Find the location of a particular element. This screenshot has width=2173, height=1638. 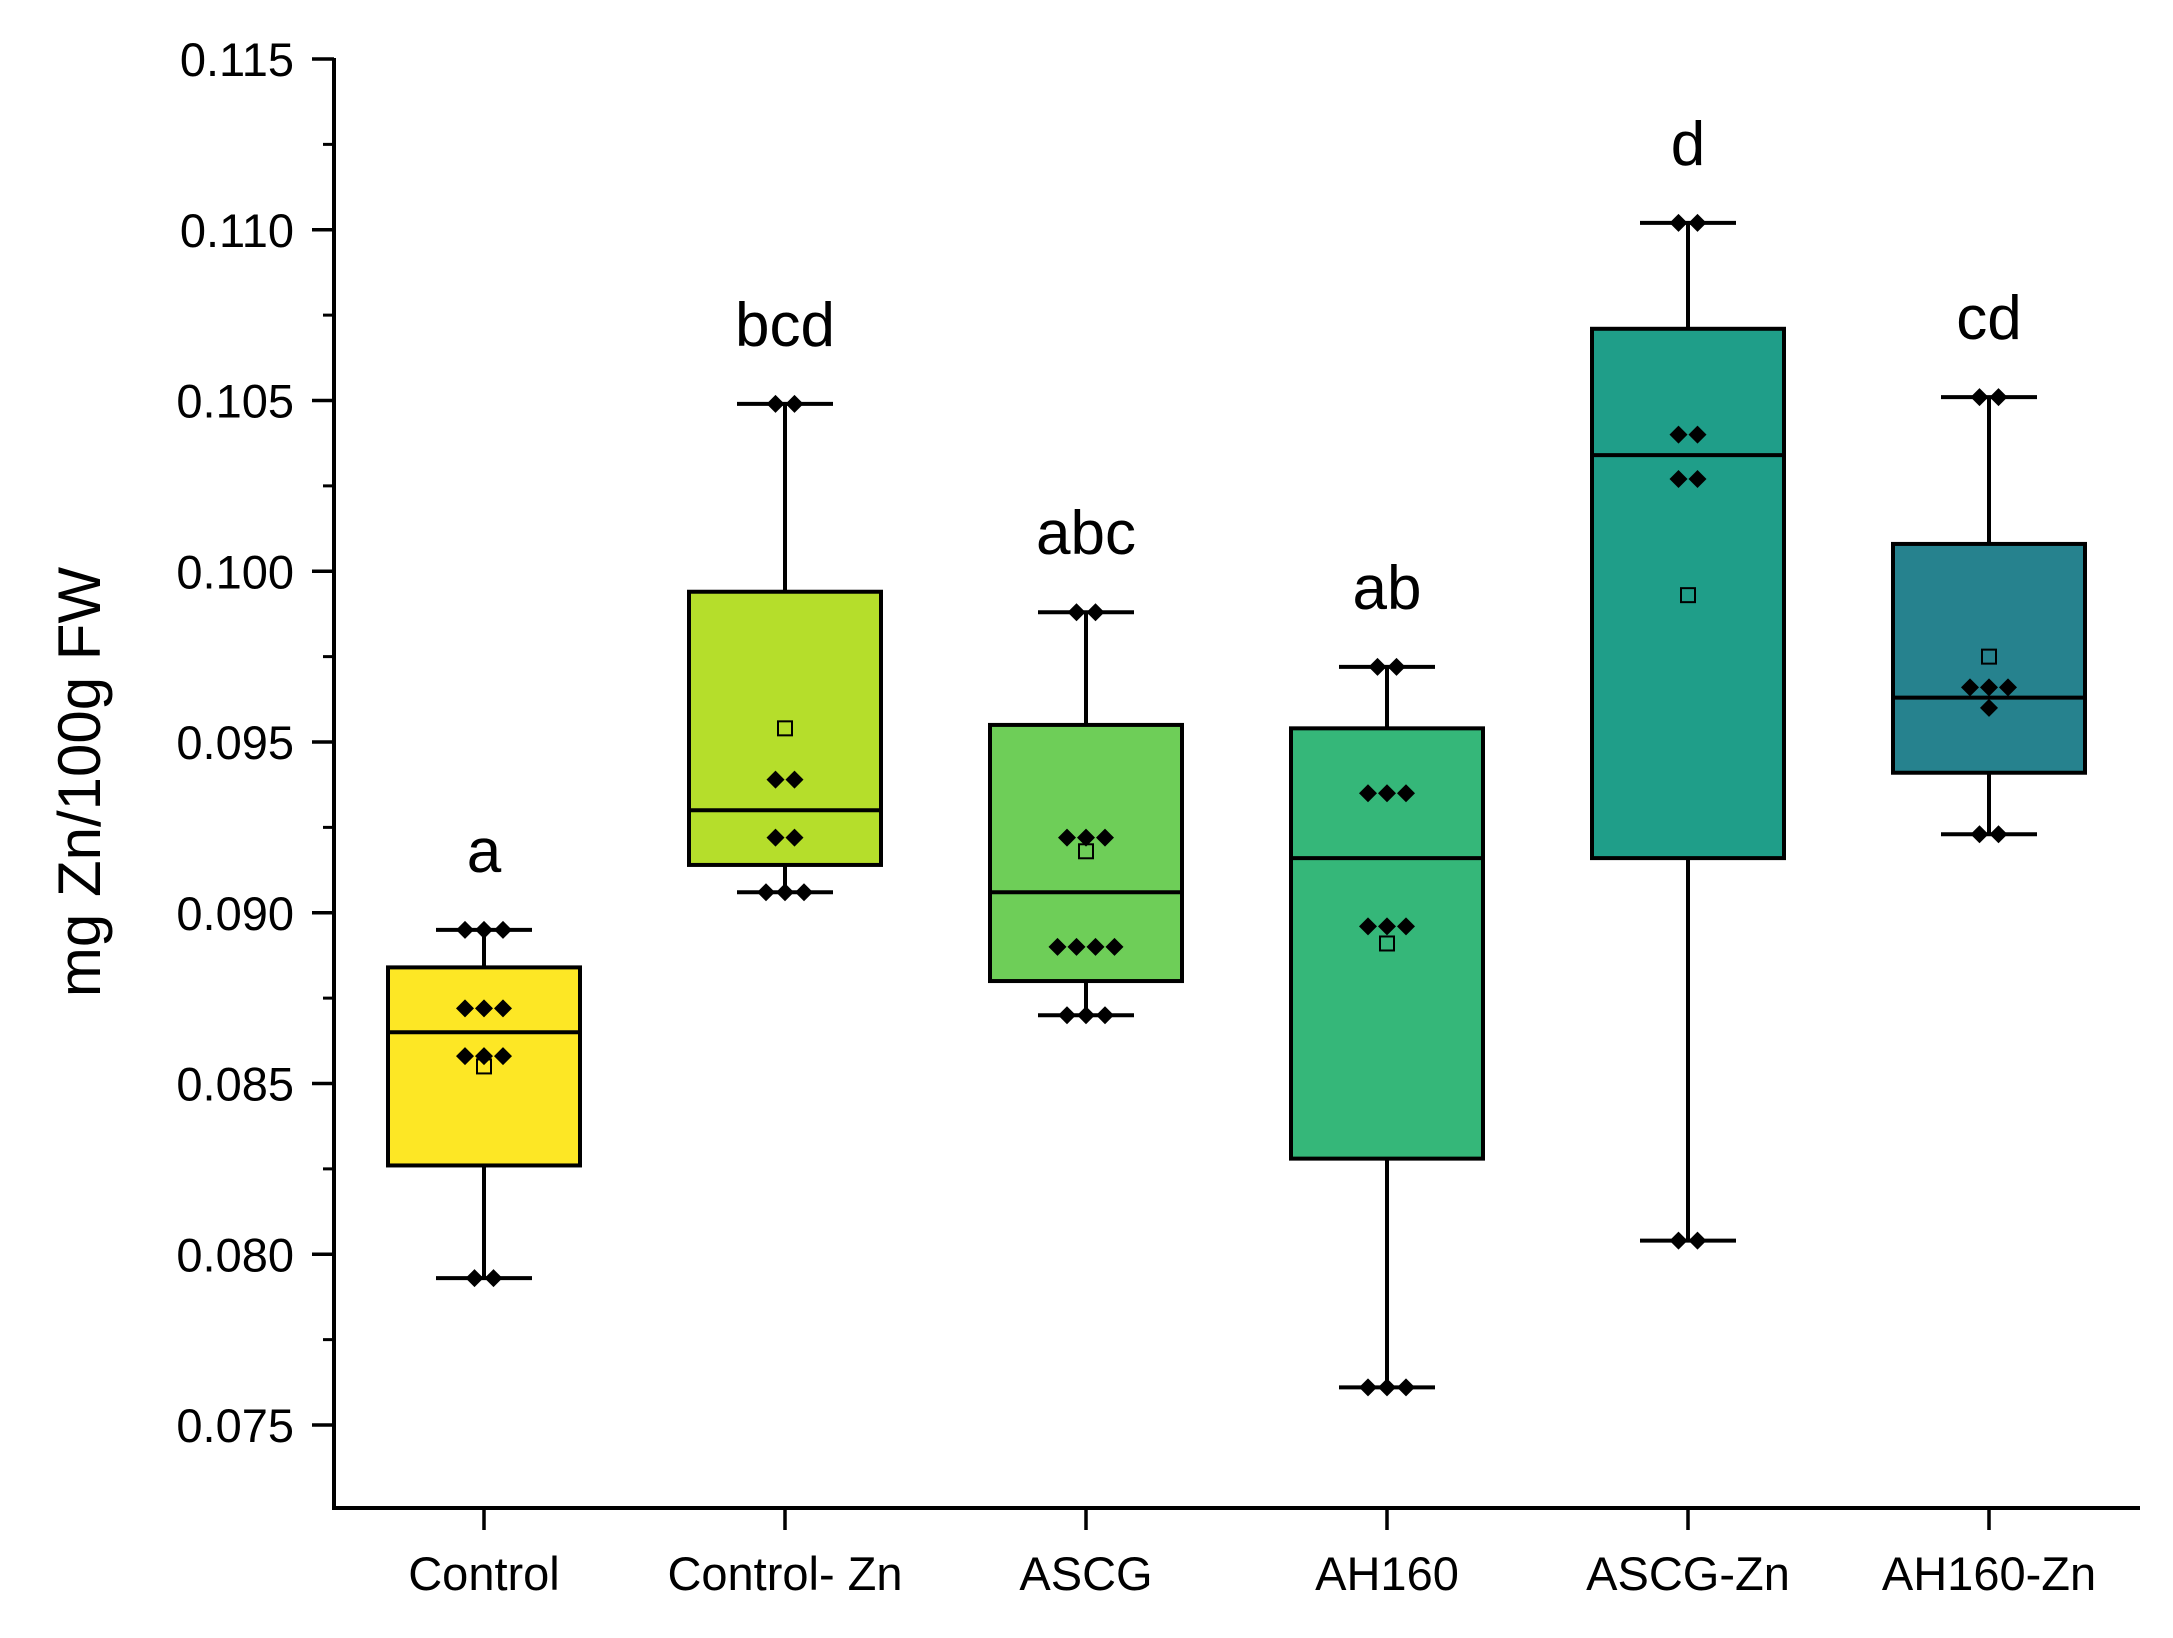

y-tick-label: 0.075 is located at coordinates (235, 1425).